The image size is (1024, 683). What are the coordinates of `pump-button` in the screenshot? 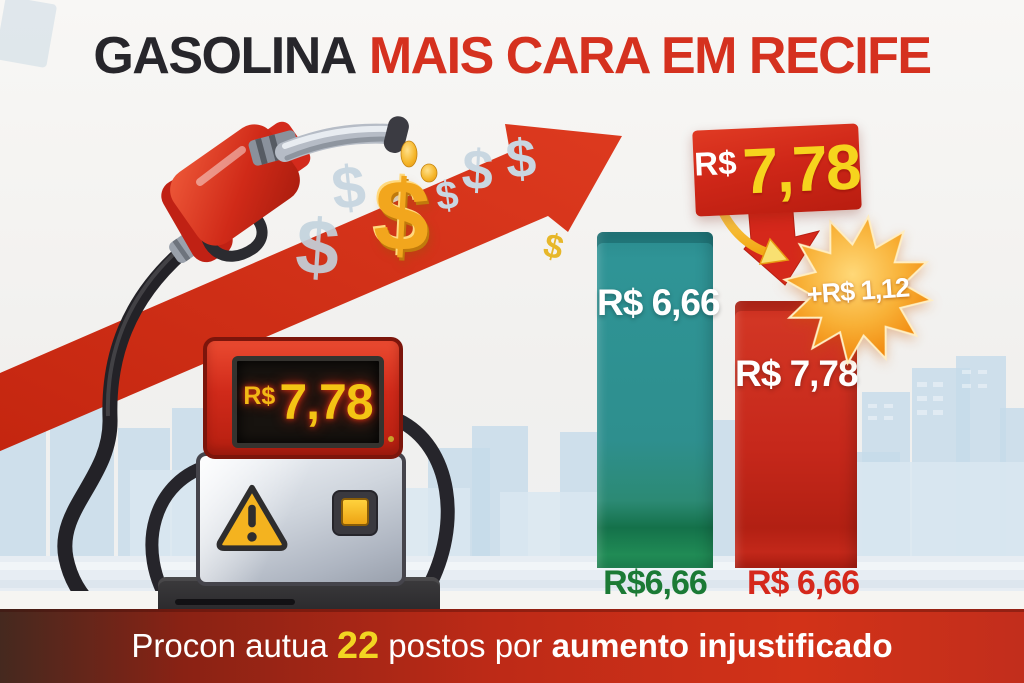 It's located at (355, 513).